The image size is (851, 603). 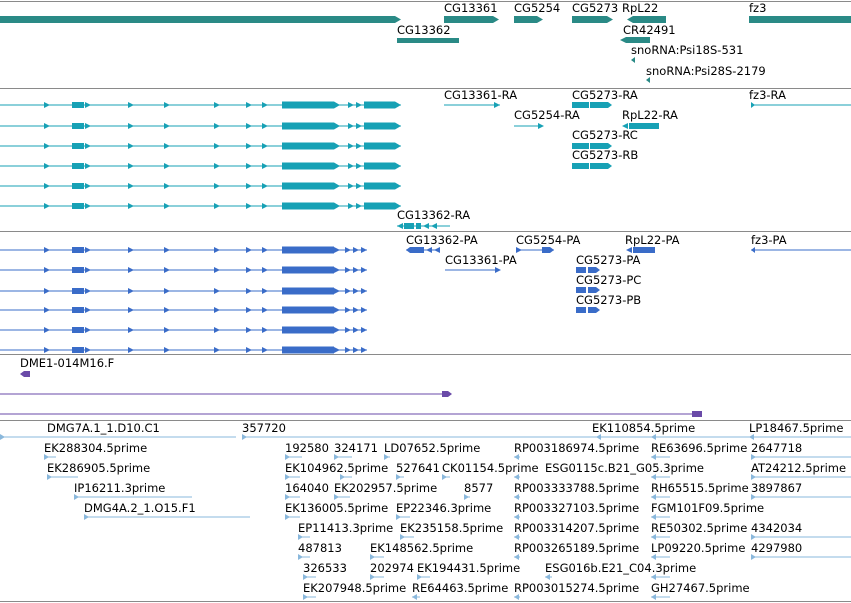 I want to click on transcript-label-CG5273-RA: CG5273-RA, so click(x=605, y=95).